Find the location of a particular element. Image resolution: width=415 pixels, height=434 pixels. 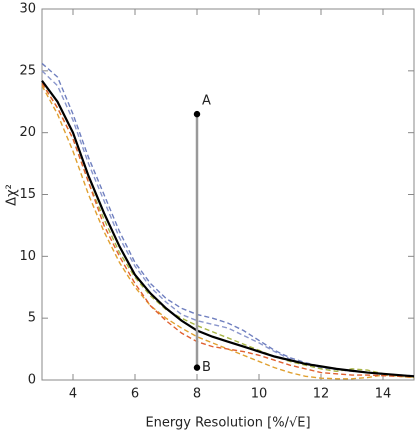

x-tick-label: 6 is located at coordinates (135, 394).